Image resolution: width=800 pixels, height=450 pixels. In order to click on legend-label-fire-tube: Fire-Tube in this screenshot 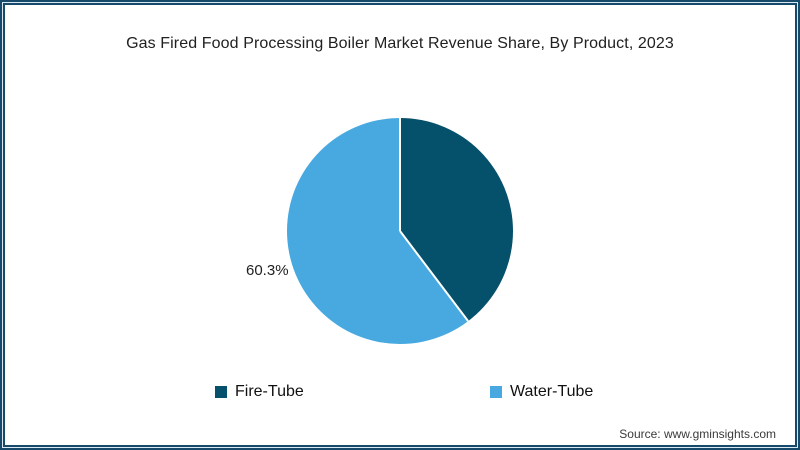, I will do `click(269, 391)`.